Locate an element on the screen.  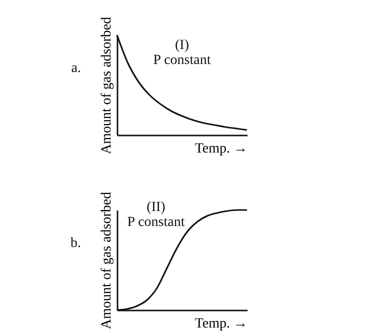
annotation: (I) is located at coordinates (182, 45).